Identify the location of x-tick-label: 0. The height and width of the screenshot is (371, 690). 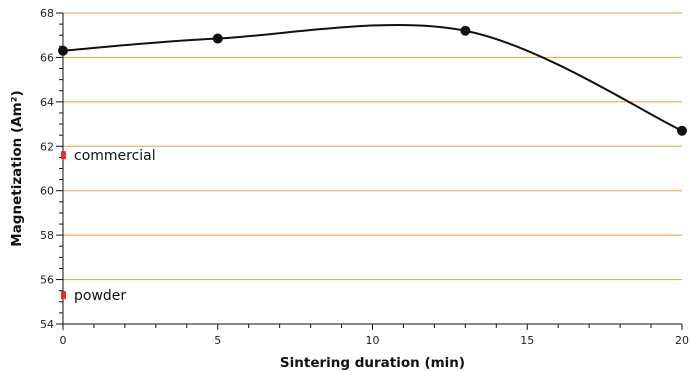
(63, 340).